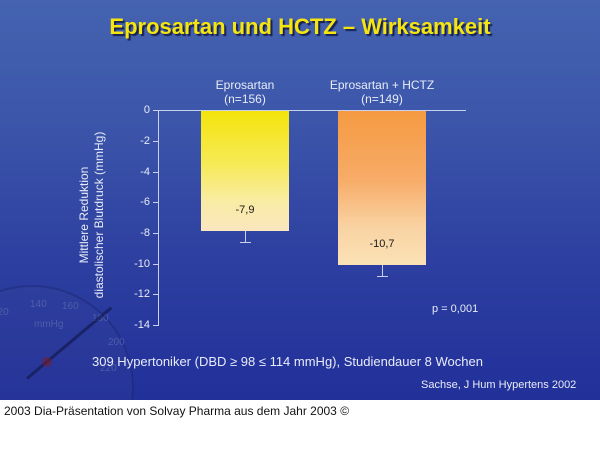 The width and height of the screenshot is (600, 461). Describe the element at coordinates (70, 306) in the screenshot. I see `gauge-label: 160` at that location.